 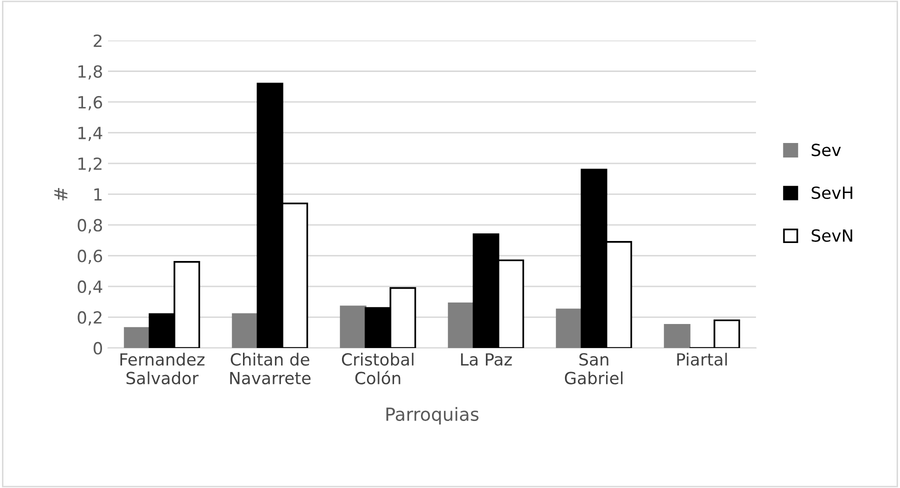 What do you see at coordinates (432, 416) in the screenshot?
I see `x-axis-title: Parroquias` at bounding box center [432, 416].